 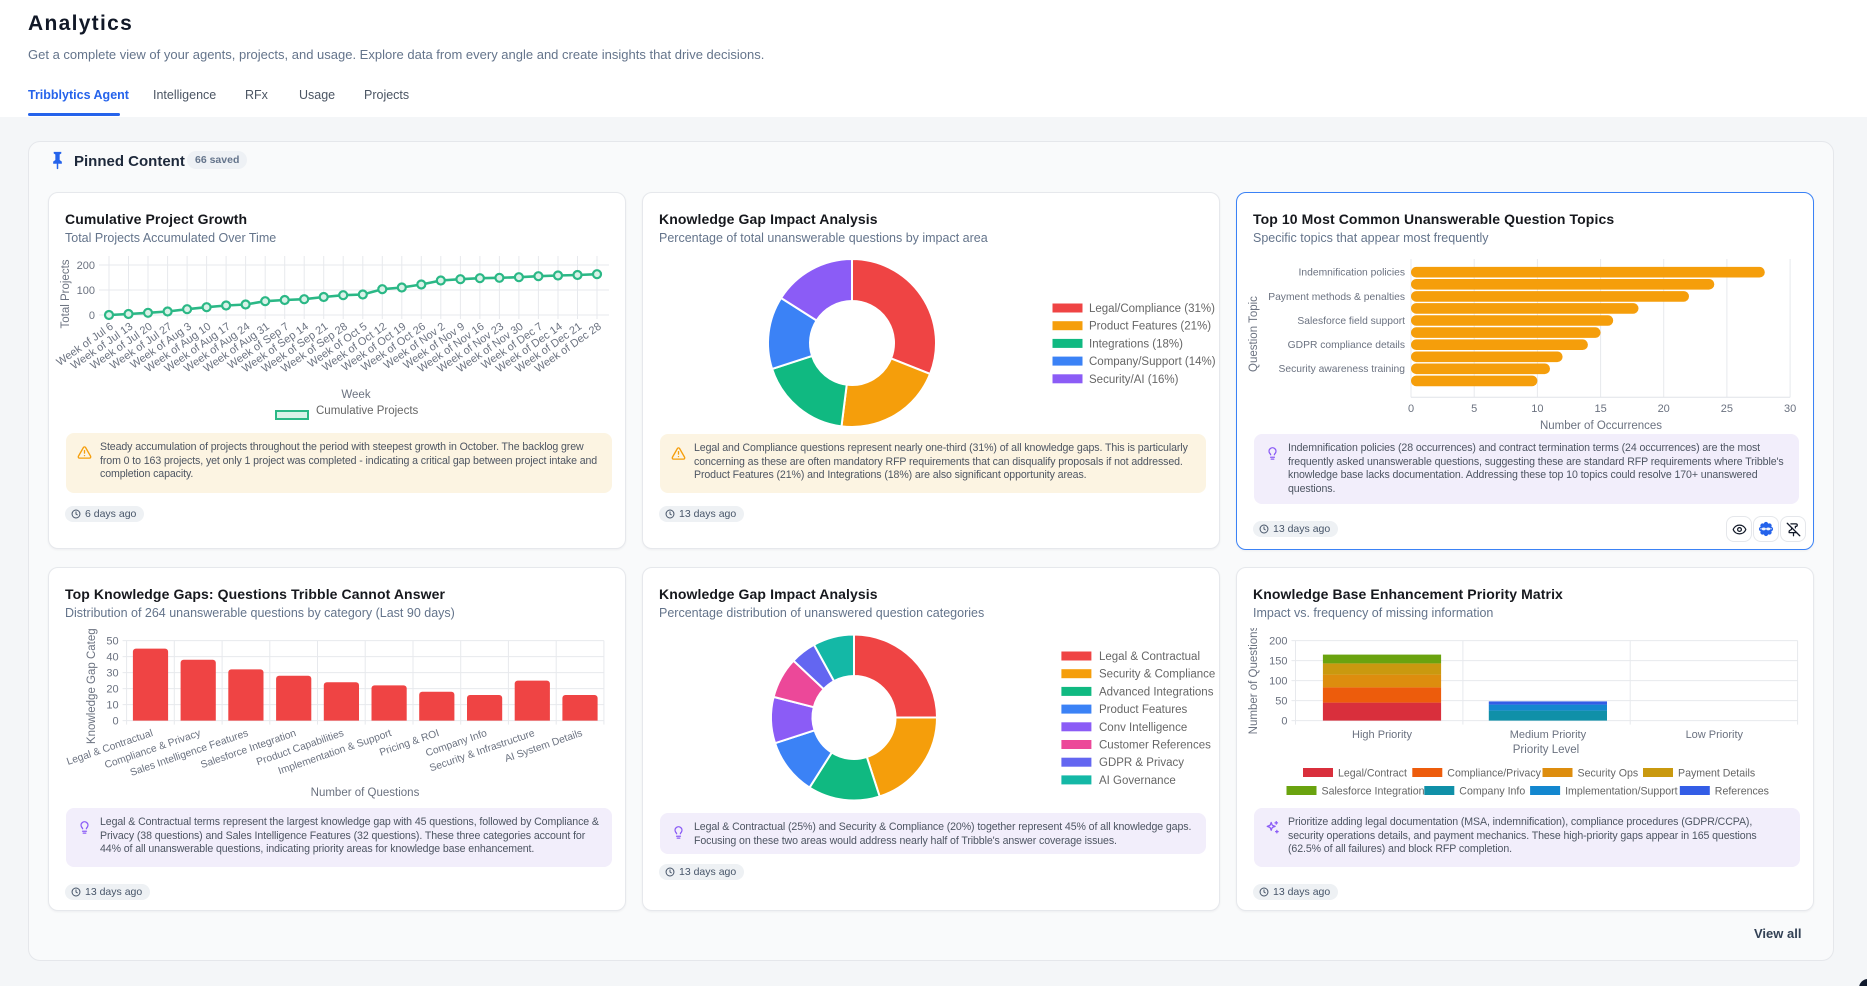 What do you see at coordinates (1150, 327) in the screenshot?
I see `svg-text: Product Features (21%)` at bounding box center [1150, 327].